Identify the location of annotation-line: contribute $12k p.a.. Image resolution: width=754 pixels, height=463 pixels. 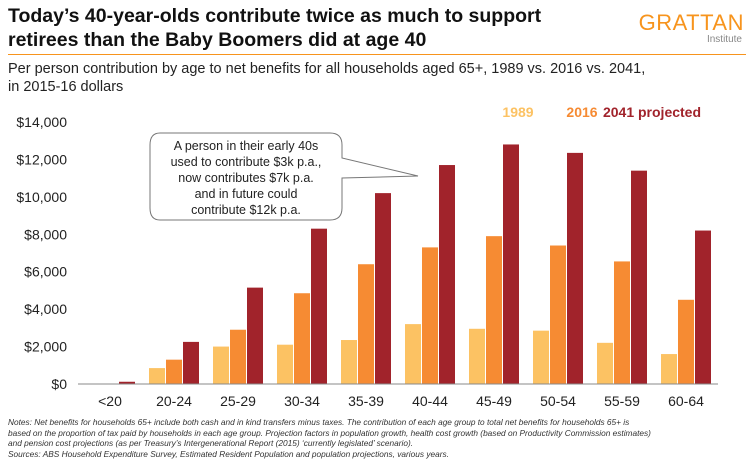
(246, 210).